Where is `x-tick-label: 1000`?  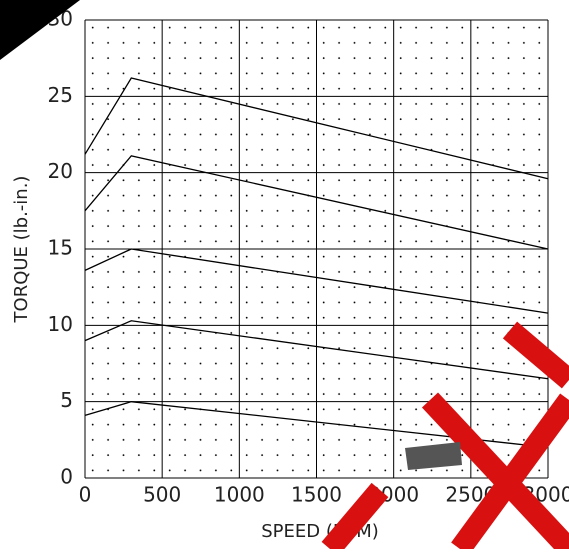 x-tick-label: 1000 is located at coordinates (239, 495).